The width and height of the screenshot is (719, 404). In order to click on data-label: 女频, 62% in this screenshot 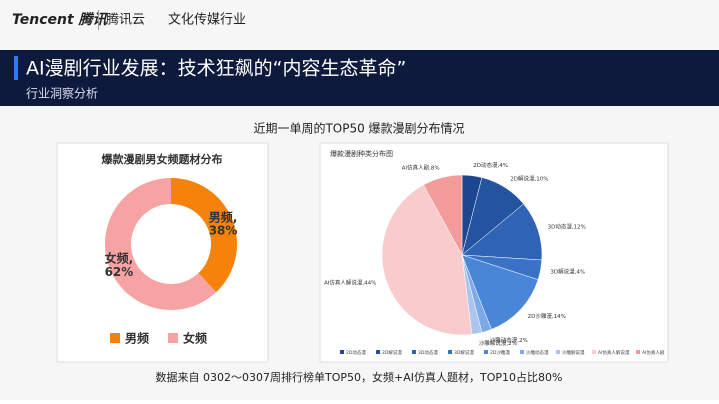, I will do `click(119, 264)`.